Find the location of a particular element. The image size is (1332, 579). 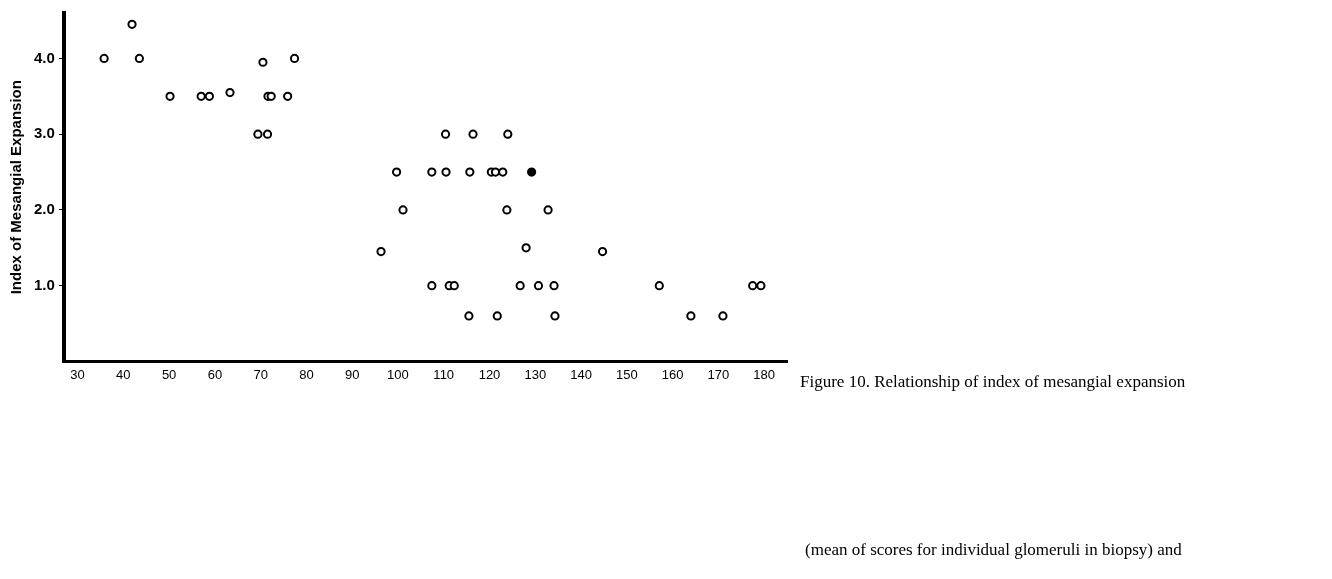

x-tick-label: 50 is located at coordinates (169, 374).